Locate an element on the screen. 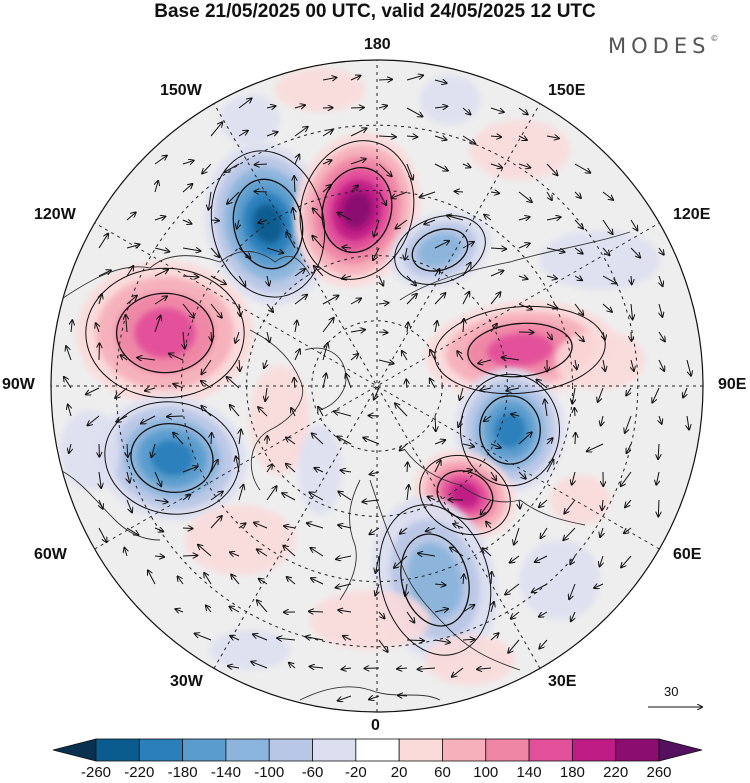 This screenshot has height=783, width=750. lon-label-120w: 120W is located at coordinates (55, 214).